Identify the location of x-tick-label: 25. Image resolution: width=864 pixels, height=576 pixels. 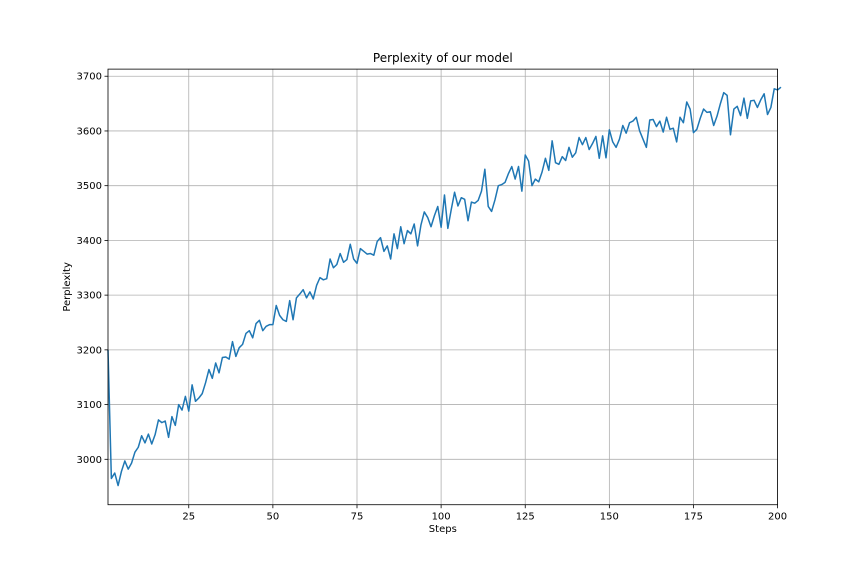
(188, 517).